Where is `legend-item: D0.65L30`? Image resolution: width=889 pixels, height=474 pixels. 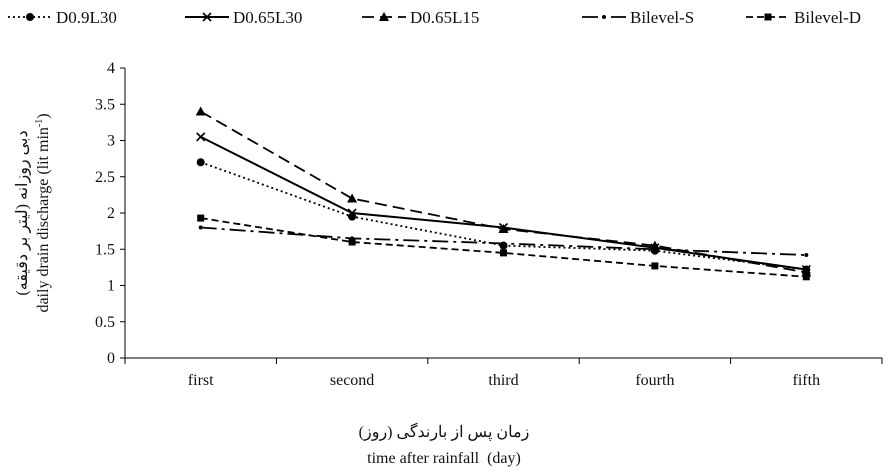
legend-item: D0.65L30 is located at coordinates (243, 17).